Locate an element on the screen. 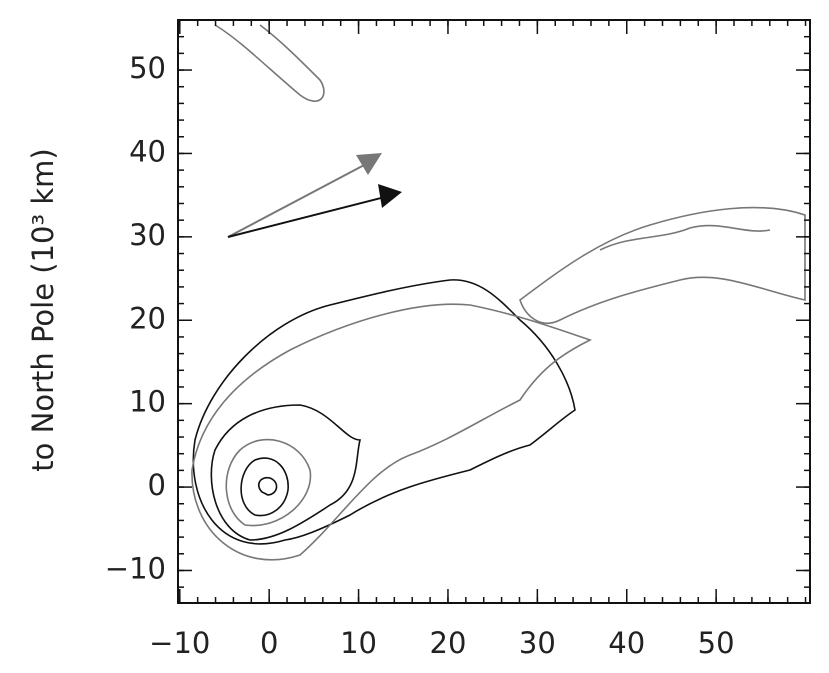 The height and width of the screenshot is (673, 829). x-tick-label: 30 is located at coordinates (537, 643).